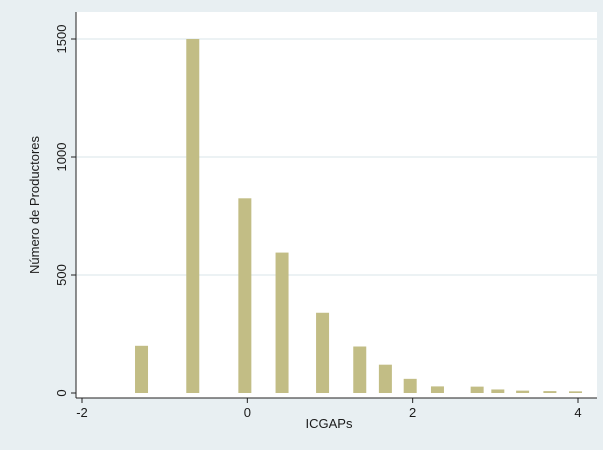 Image resolution: width=603 pixels, height=450 pixels. I want to click on x-tick-label: 0, so click(247, 412).